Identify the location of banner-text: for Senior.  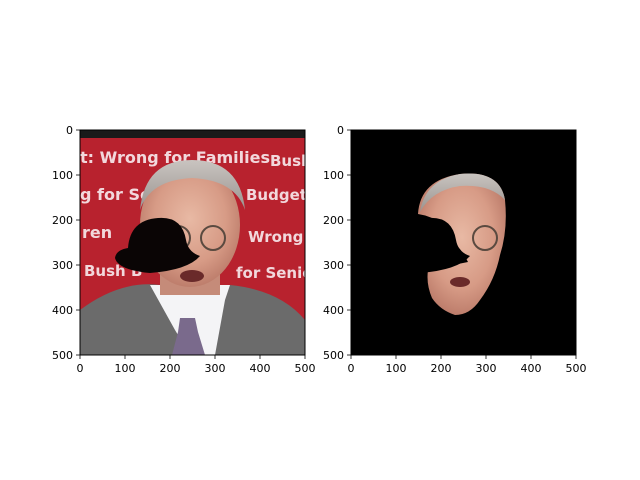
(278, 273).